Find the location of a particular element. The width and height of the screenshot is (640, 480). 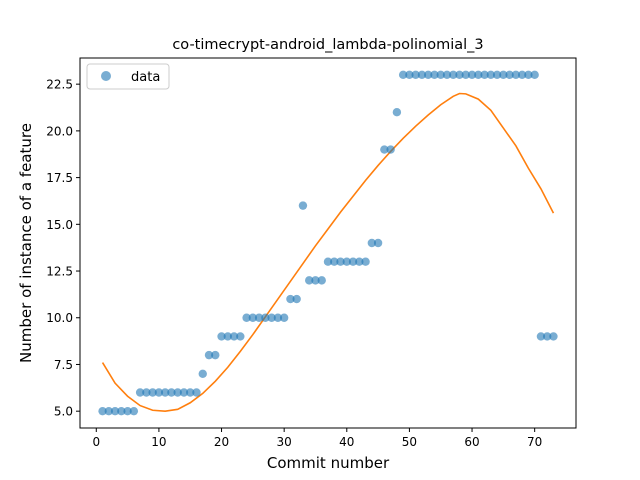

x-tick-label: 30 is located at coordinates (284, 442).